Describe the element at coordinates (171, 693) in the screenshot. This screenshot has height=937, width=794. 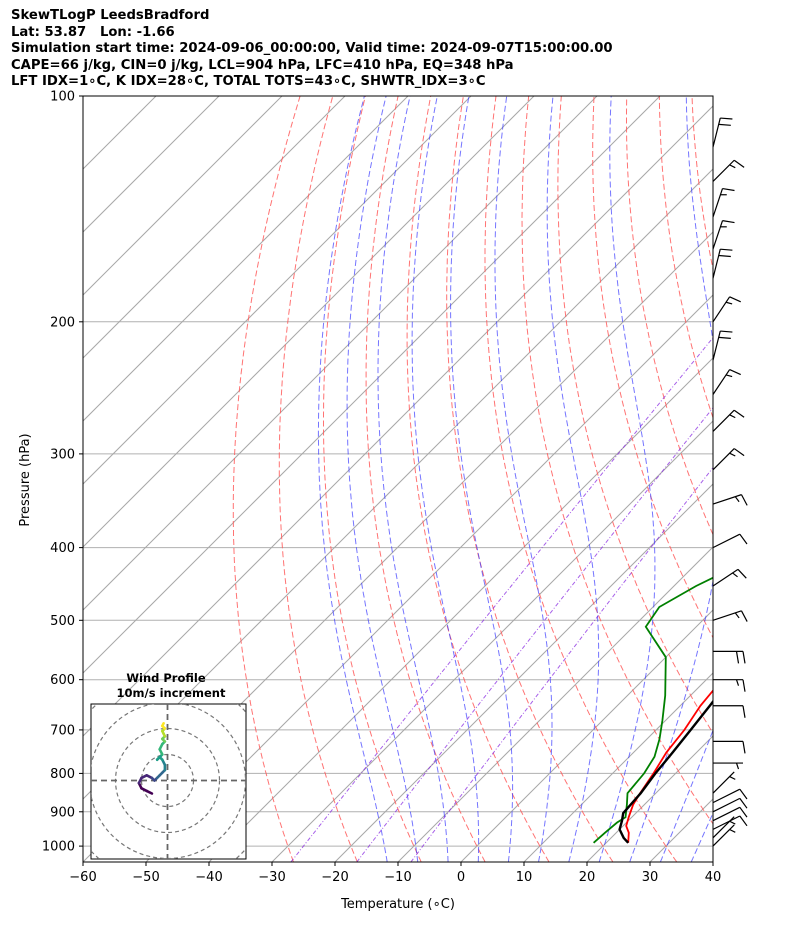
I see `hodograph-subtitle: 10m/s increment` at that location.